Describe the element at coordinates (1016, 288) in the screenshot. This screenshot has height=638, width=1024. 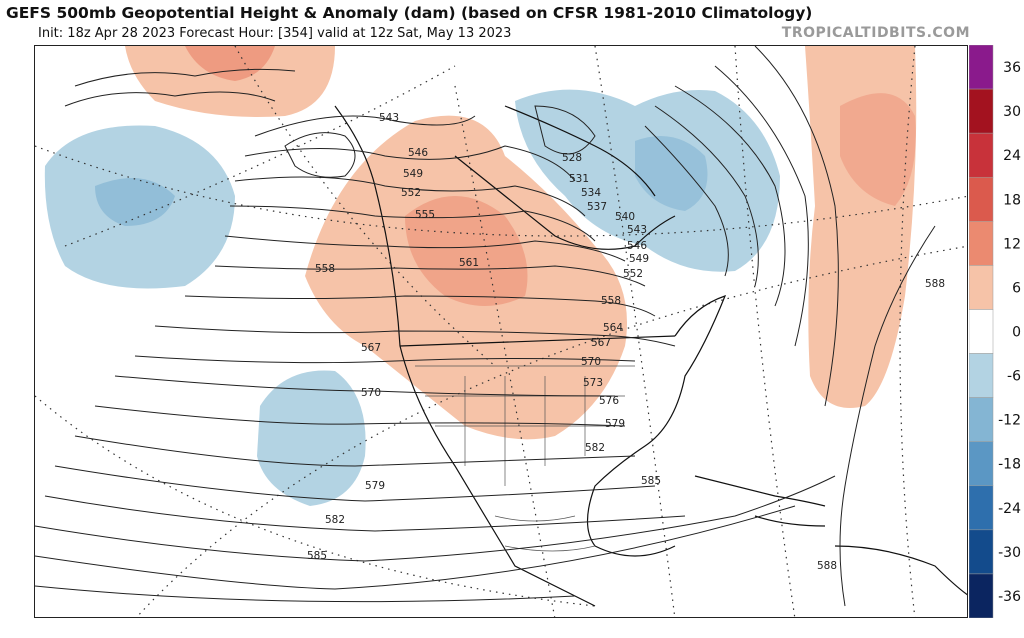
I see `colorbar-label: 6` at that location.